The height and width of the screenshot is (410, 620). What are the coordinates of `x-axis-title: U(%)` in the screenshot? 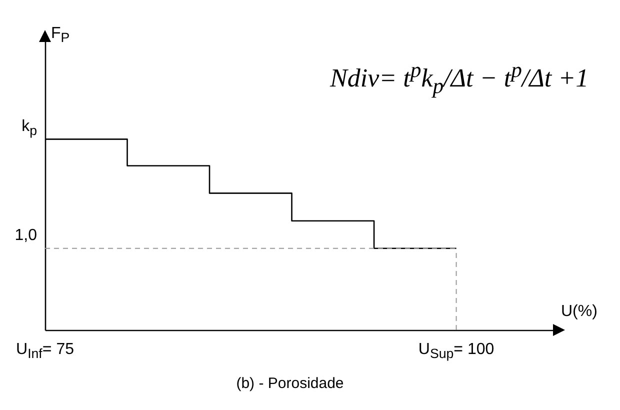 It's located at (579, 311).